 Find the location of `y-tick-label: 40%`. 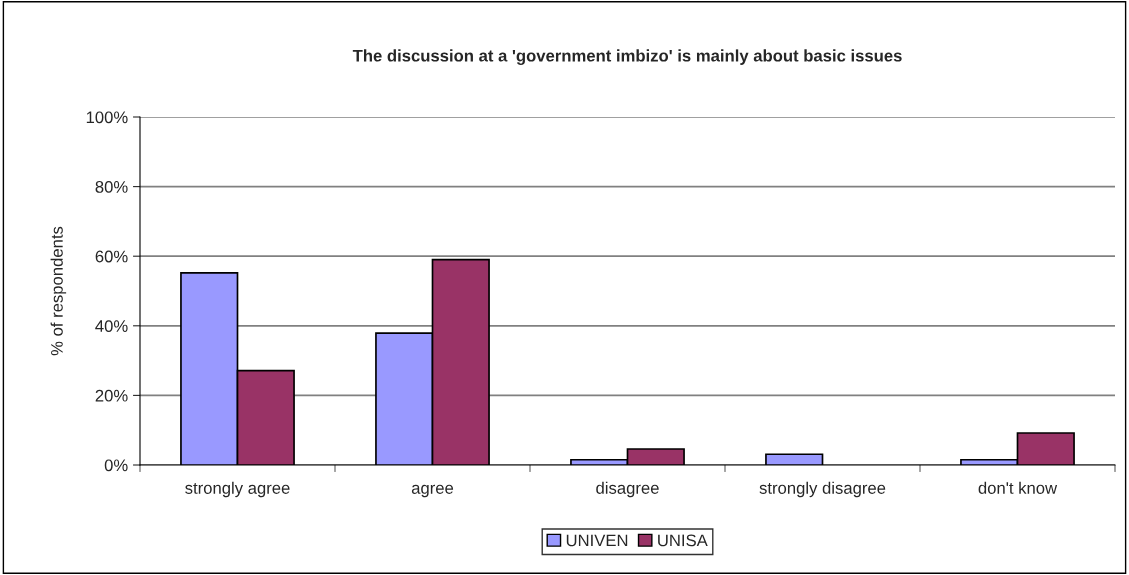

y-tick-label: 40% is located at coordinates (111, 326).